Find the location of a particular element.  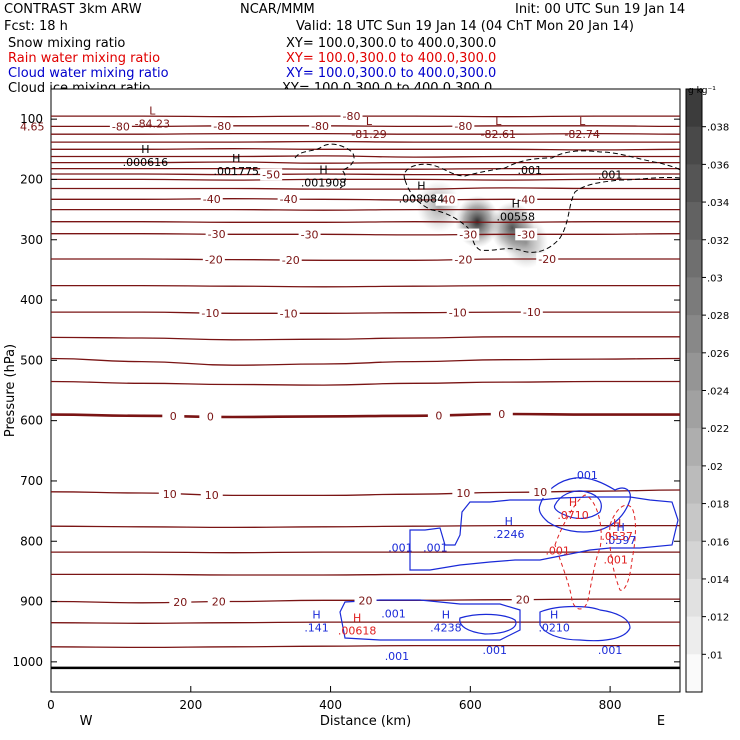

temperature-extremum-1-symbol: L is located at coordinates (152, 111).